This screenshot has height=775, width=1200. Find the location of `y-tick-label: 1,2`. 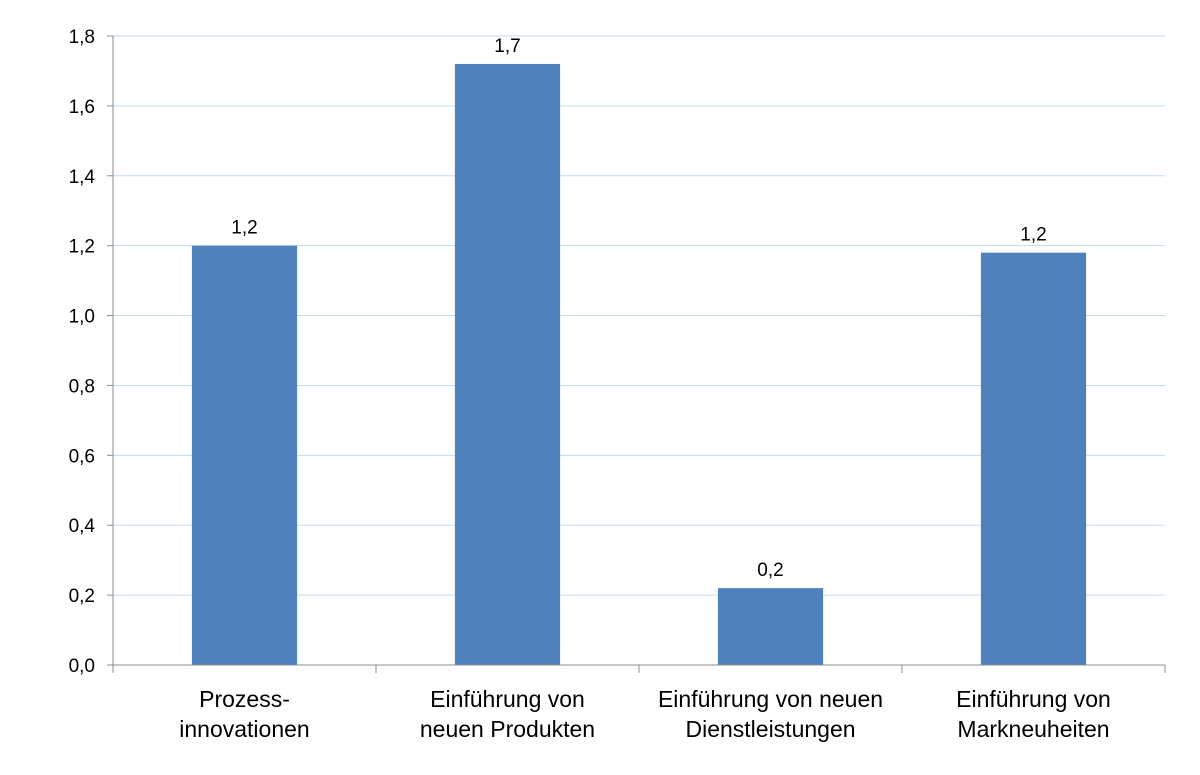

y-tick-label: 1,2 is located at coordinates (82, 247).